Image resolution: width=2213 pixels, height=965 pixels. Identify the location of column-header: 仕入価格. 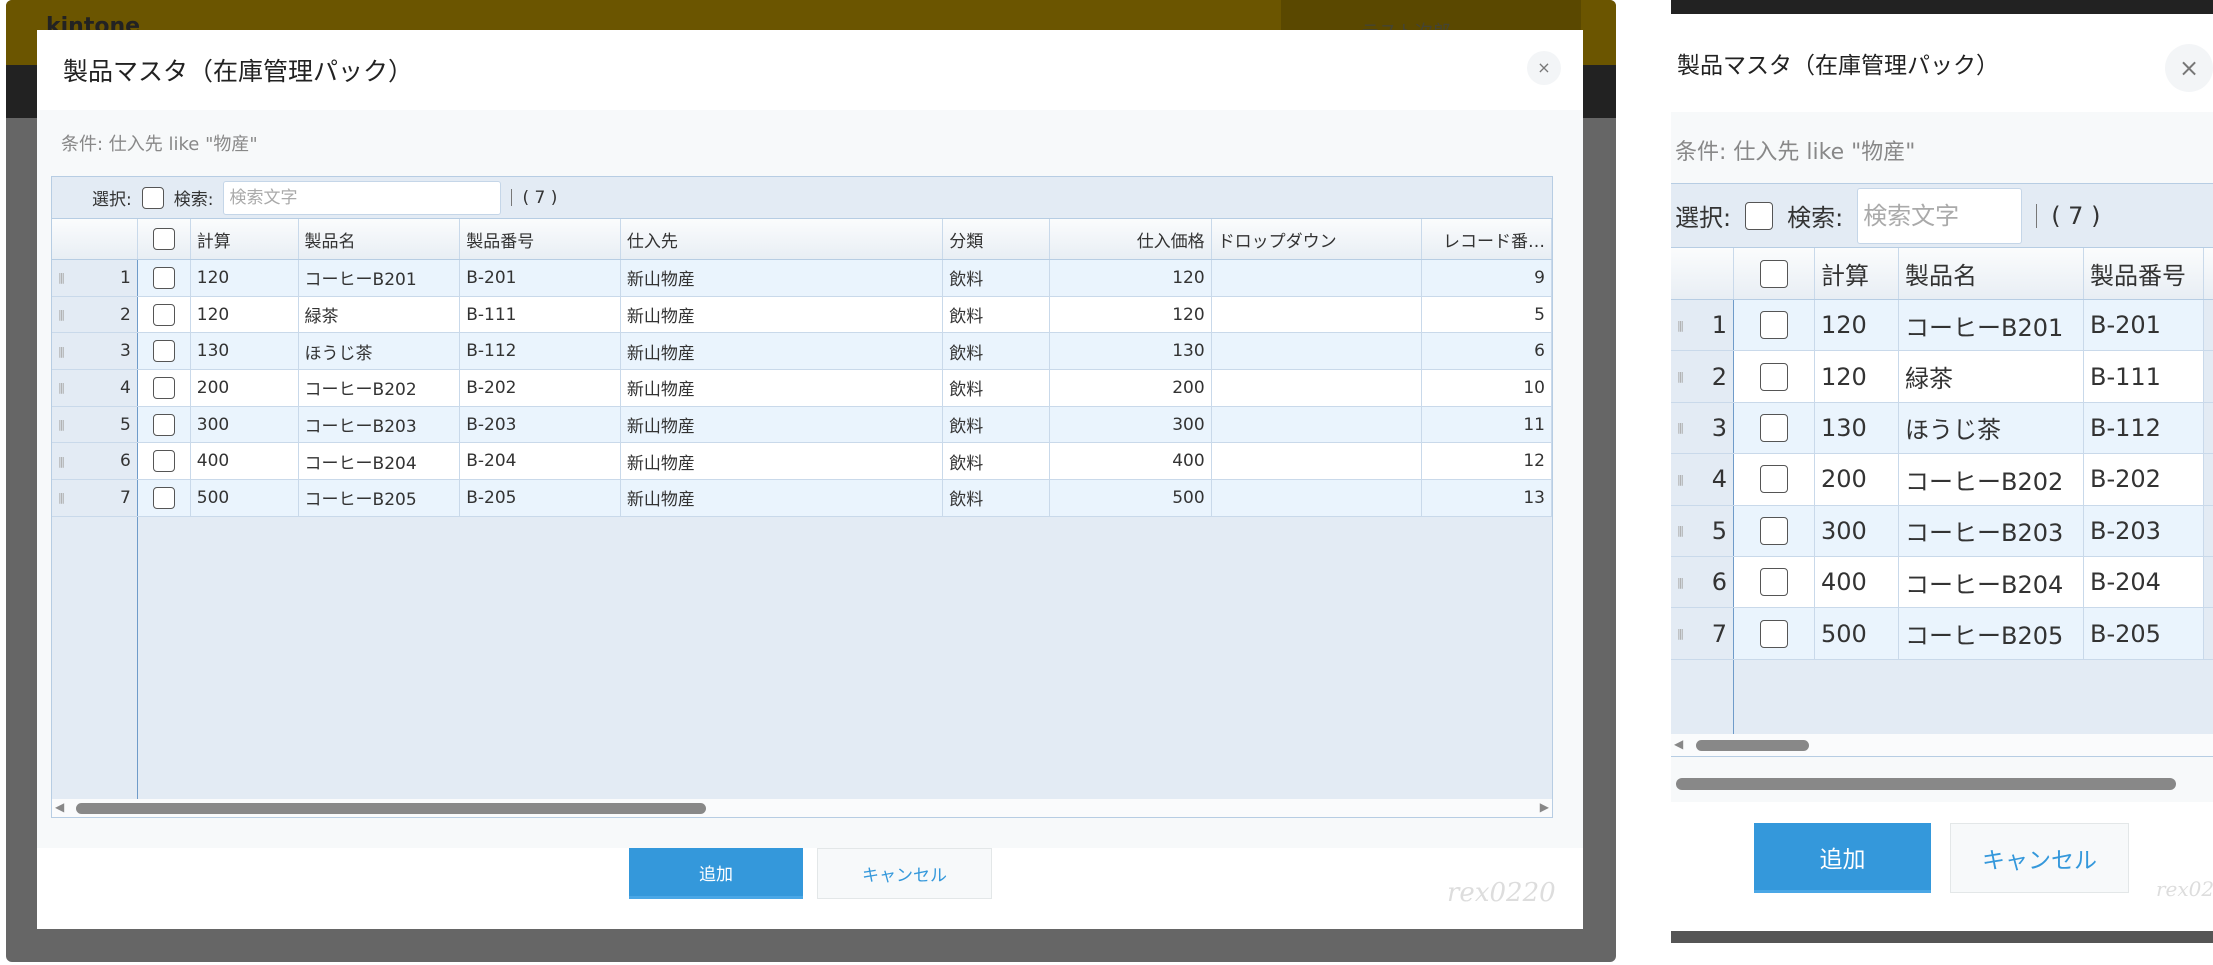
(1131, 239).